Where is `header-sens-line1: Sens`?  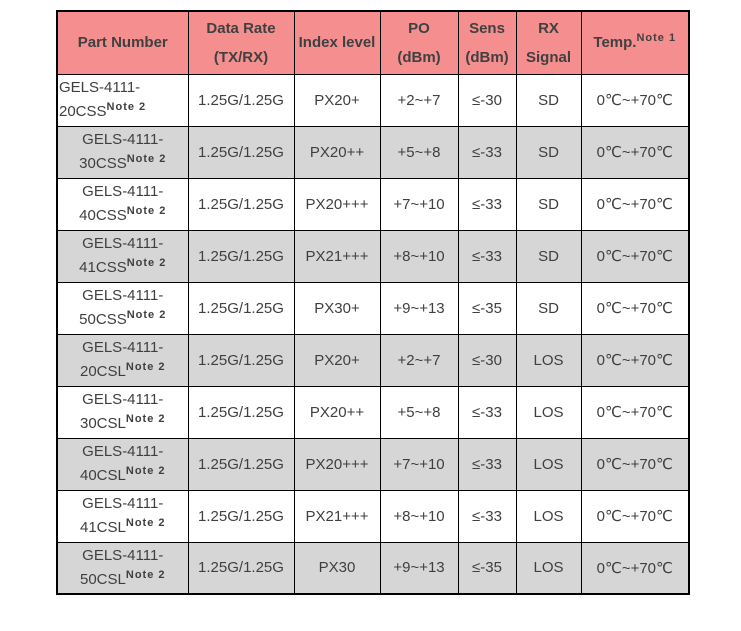 header-sens-line1: Sens is located at coordinates (487, 28).